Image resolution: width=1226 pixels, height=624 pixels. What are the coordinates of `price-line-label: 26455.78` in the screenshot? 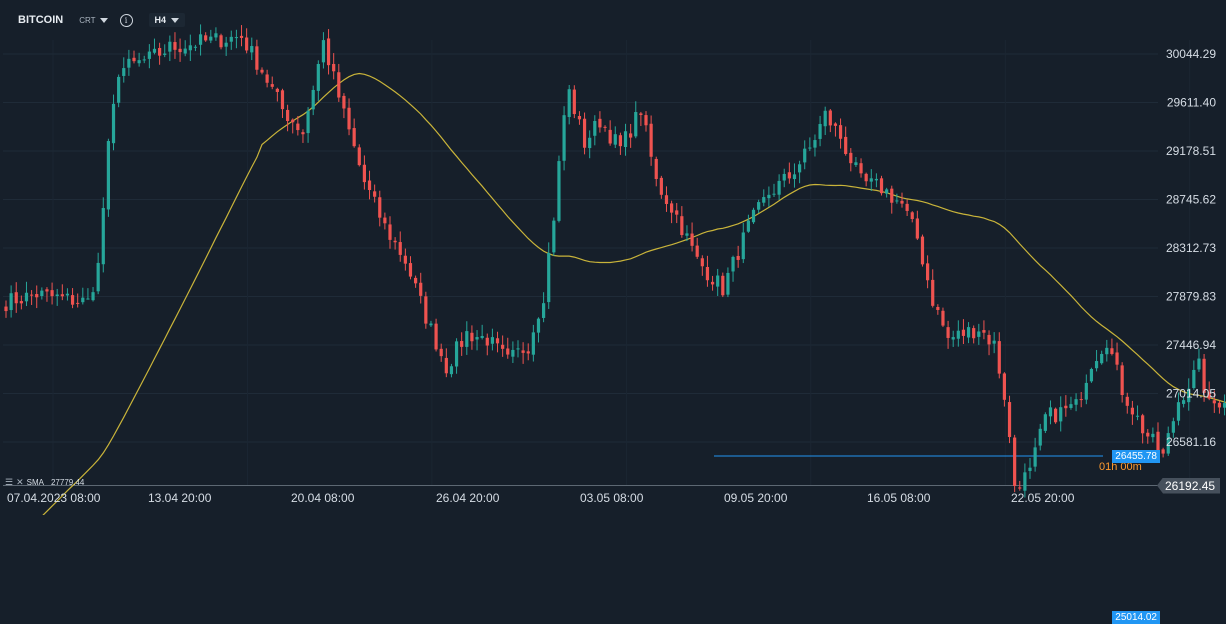 It's located at (1136, 456).